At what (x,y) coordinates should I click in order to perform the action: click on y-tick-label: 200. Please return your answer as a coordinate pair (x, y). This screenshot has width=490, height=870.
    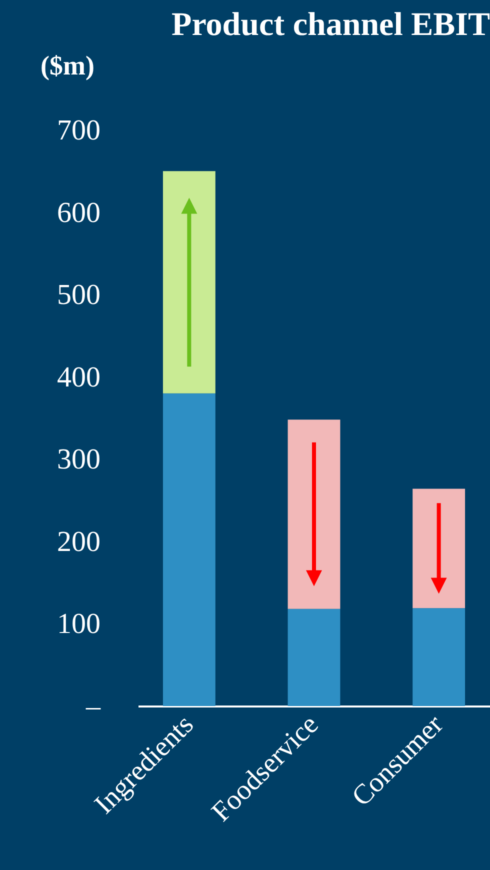
    Looking at the image, I should click on (78, 542).